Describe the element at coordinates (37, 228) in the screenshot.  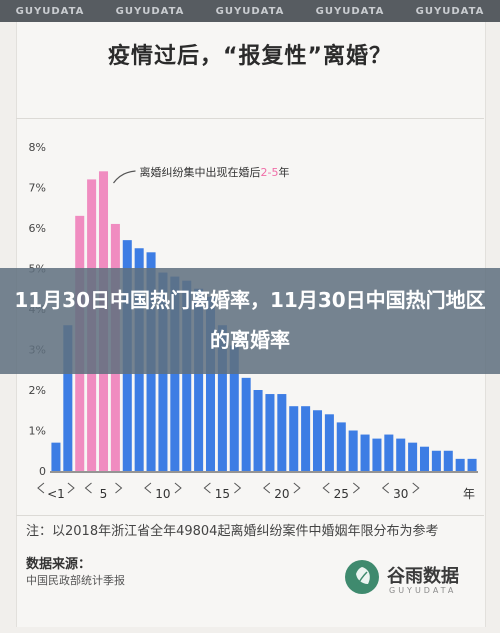
I see `y-tick-label: 6%` at that location.